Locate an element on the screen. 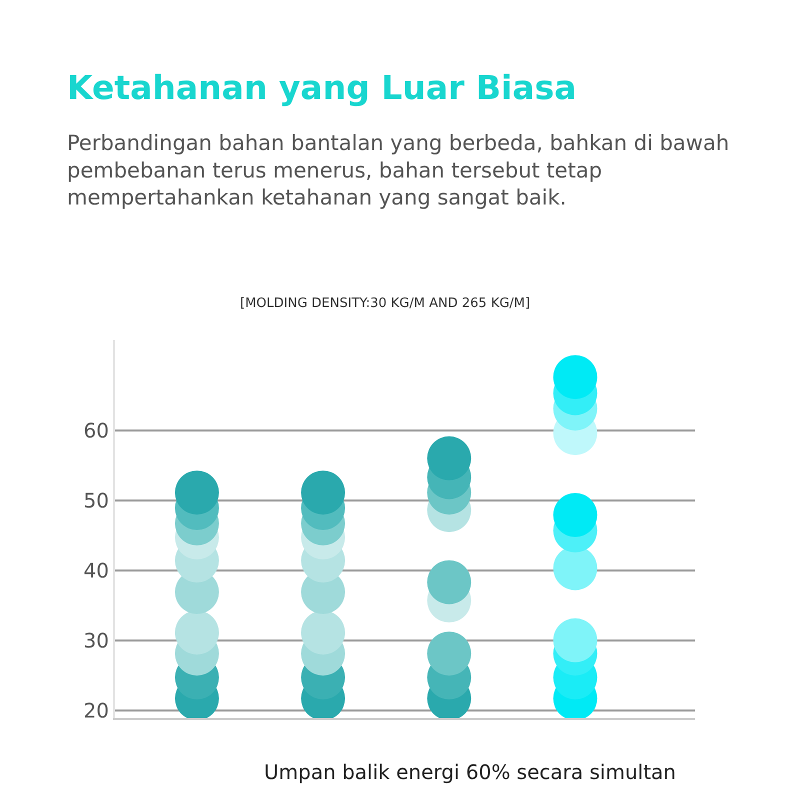 Image resolution: width=800 pixels, height=800 pixels. text: [MOLDING DENSITY:30 KG/M AND 265 KG/M] is located at coordinates (385, 303).